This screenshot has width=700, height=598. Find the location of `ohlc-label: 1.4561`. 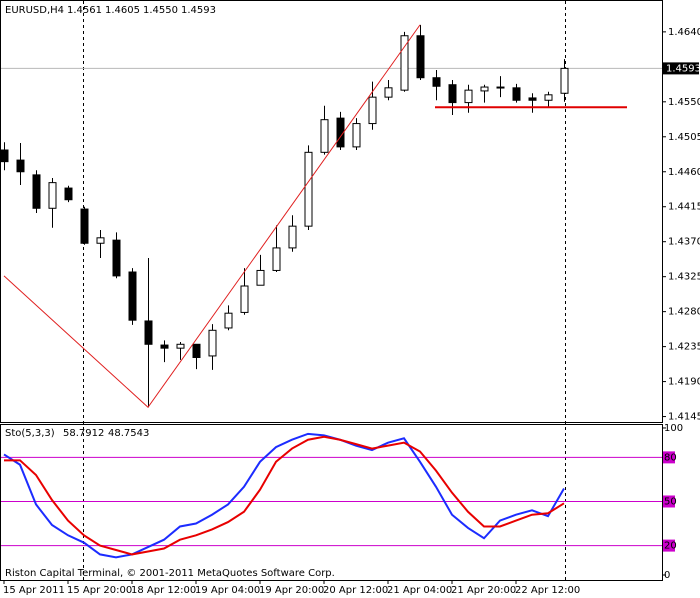

ohlc-label: 1.4561 is located at coordinates (84, 10).